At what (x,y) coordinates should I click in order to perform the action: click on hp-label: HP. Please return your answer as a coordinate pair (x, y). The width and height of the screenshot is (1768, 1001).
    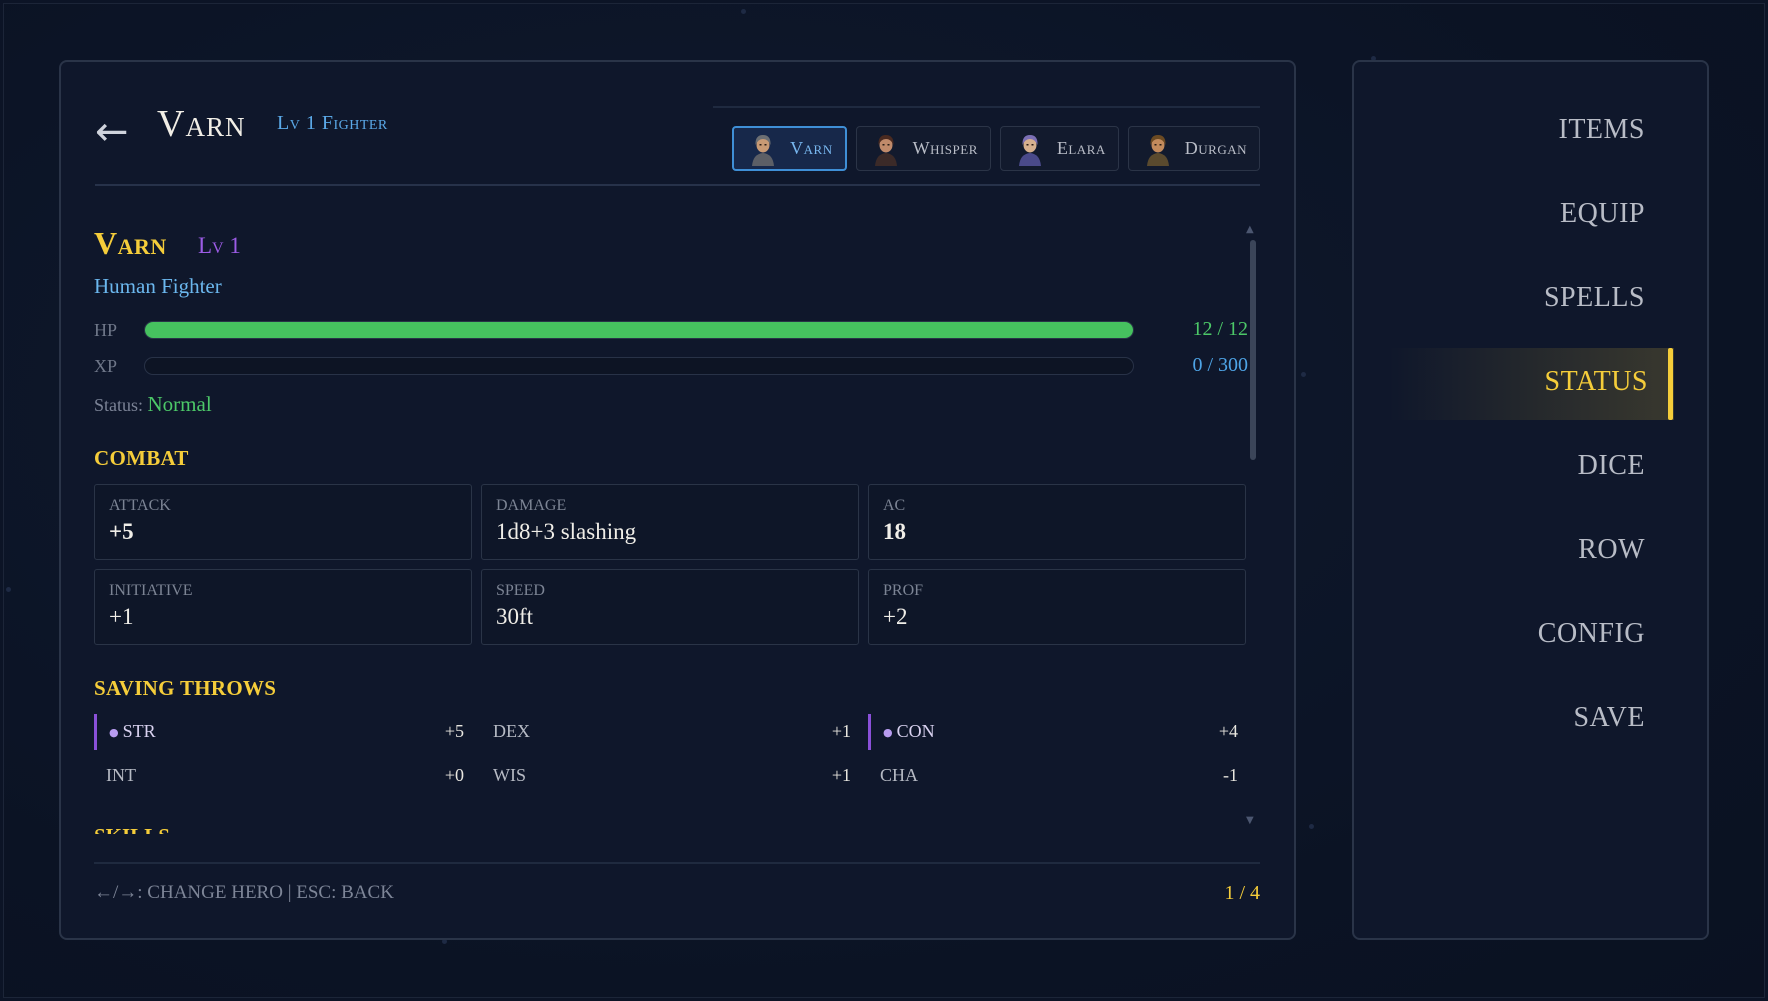
    Looking at the image, I should click on (106, 330).